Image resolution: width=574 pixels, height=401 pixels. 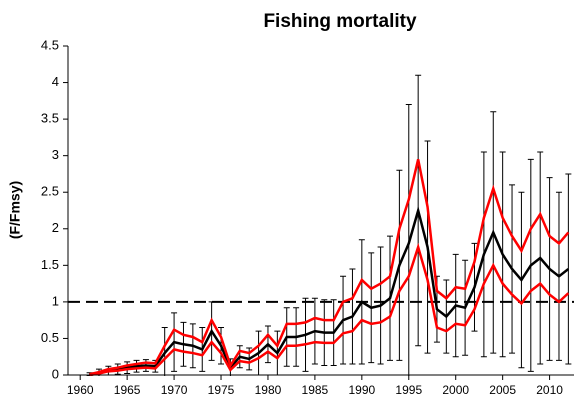 What do you see at coordinates (50, 264) in the screenshot?
I see `y-tick-label: 1.5` at bounding box center [50, 264].